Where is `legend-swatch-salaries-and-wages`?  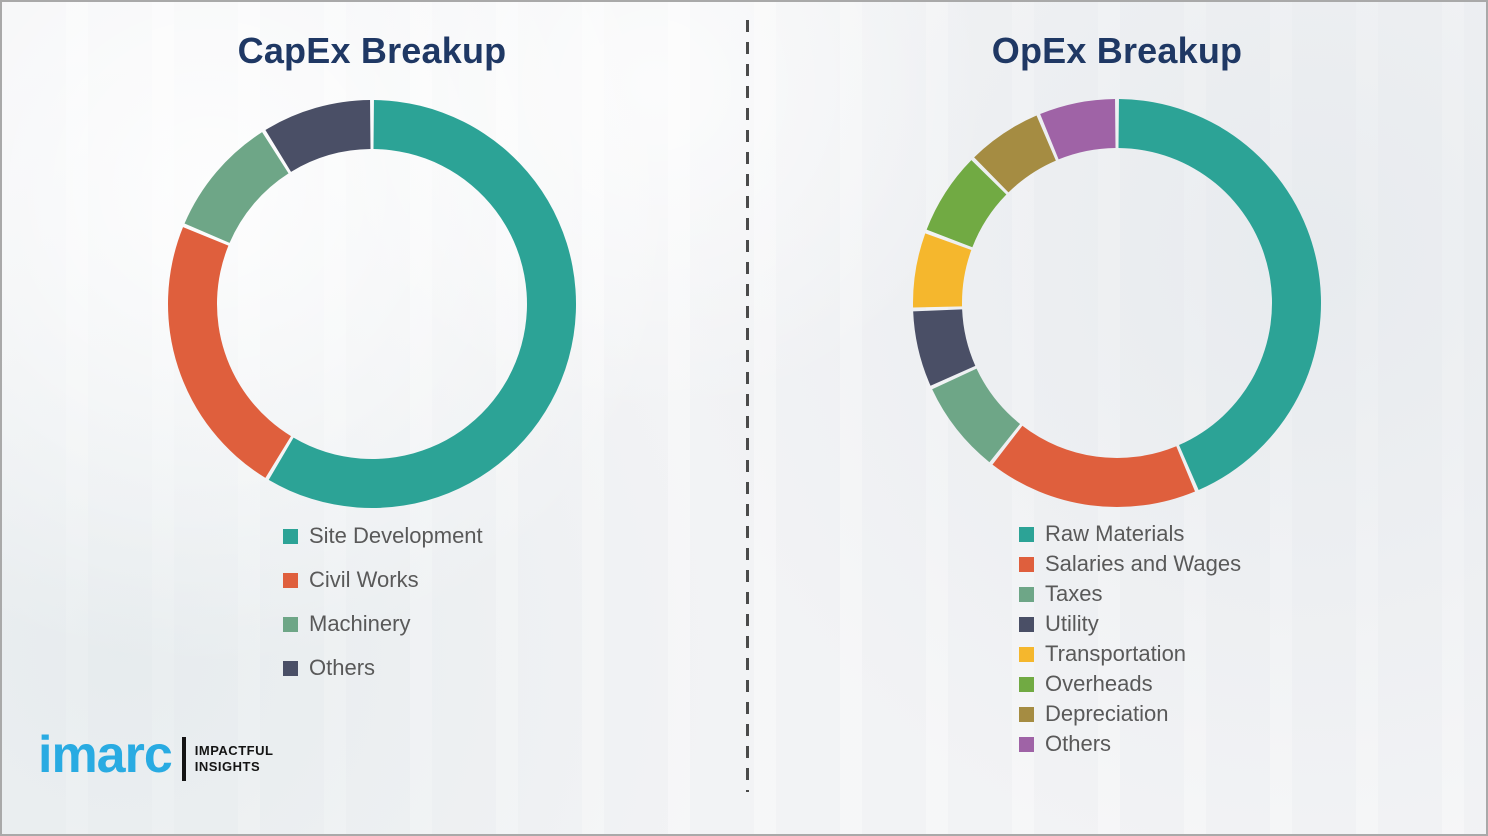
legend-swatch-salaries-and-wages is located at coordinates (1026, 564).